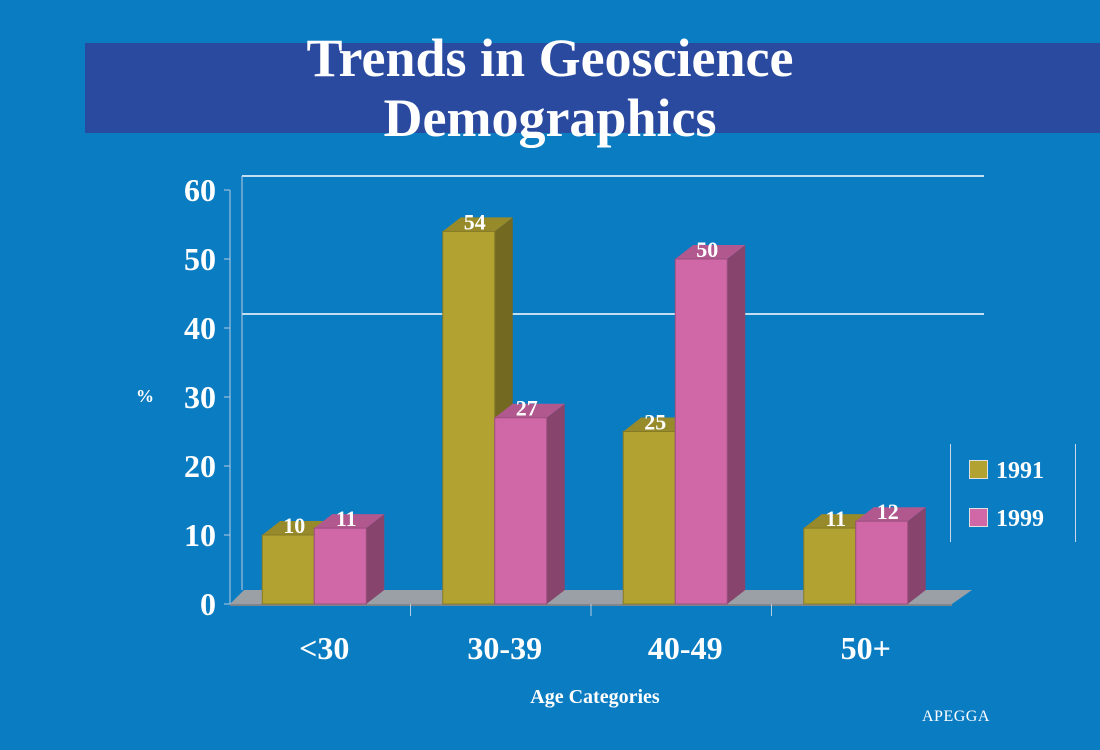 The image size is (1100, 750). What do you see at coordinates (550, 58) in the screenshot?
I see `chart-title-line-1: Trends in Geoscience` at bounding box center [550, 58].